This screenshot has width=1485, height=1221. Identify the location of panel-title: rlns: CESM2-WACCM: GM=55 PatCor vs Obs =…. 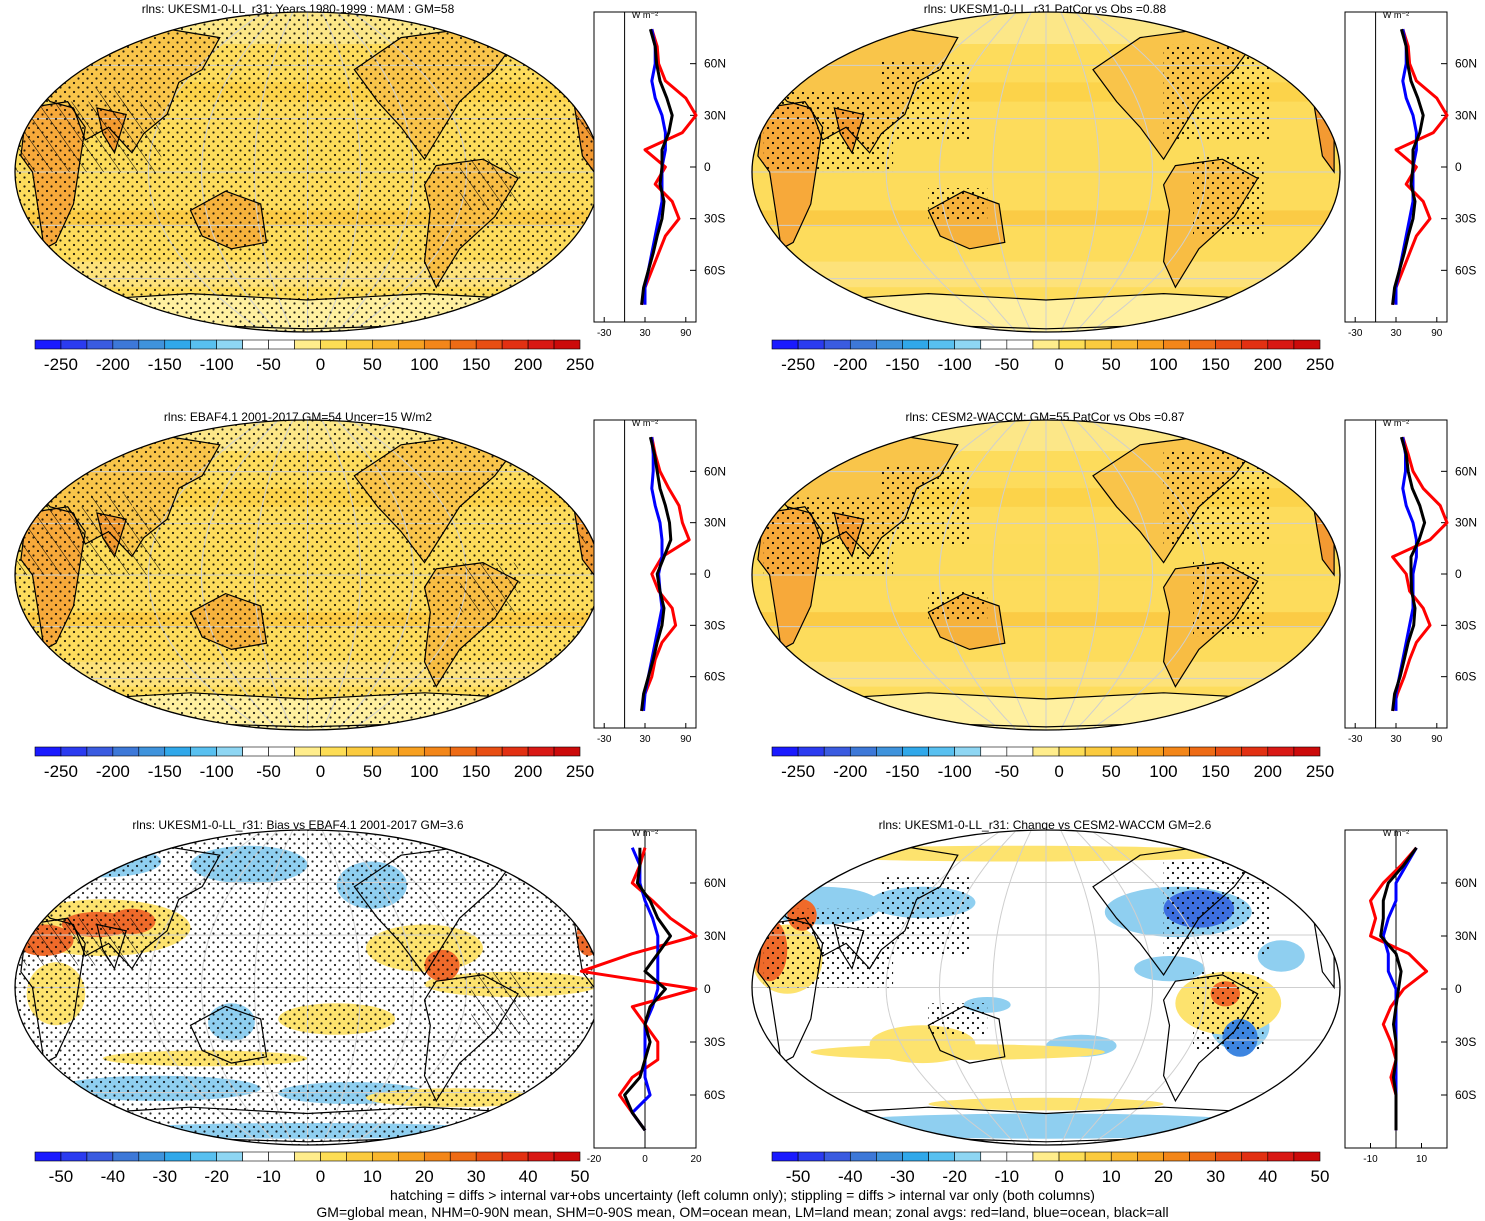
(1045, 417).